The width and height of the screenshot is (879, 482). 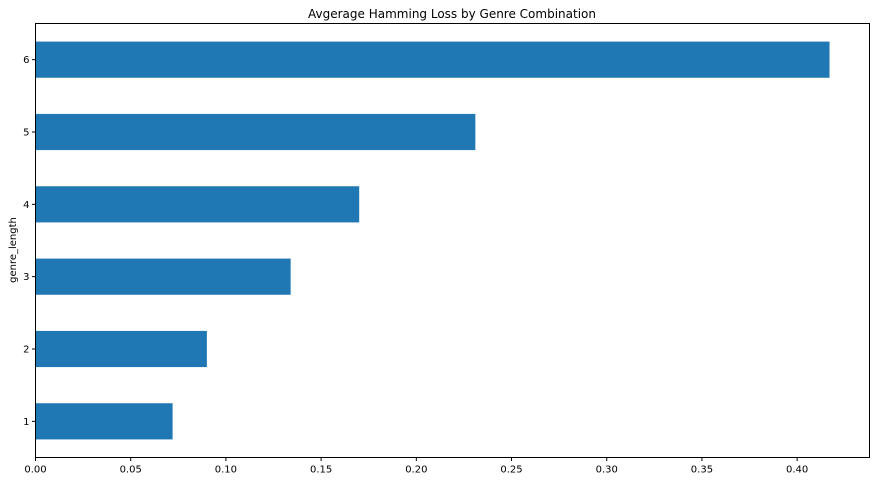 I want to click on x-tick-label: 0.10, so click(x=226, y=470).